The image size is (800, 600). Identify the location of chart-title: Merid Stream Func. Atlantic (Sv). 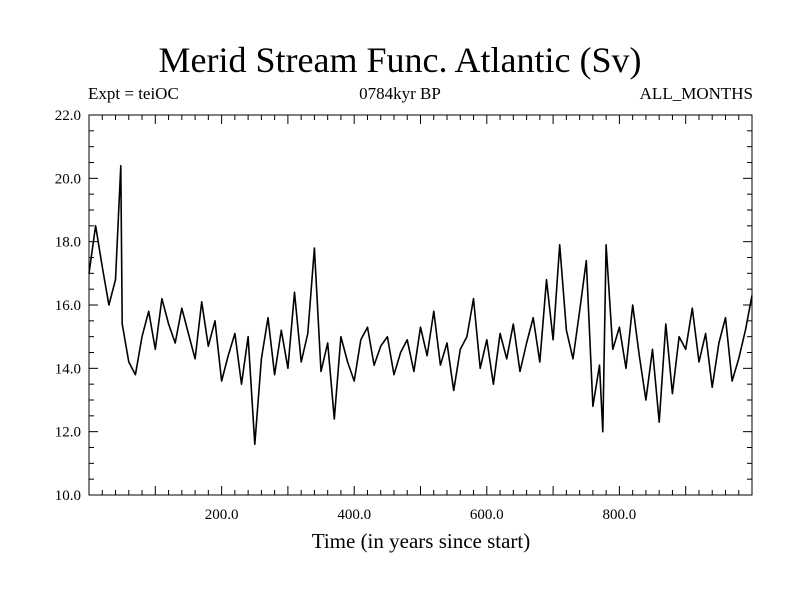
(400, 60).